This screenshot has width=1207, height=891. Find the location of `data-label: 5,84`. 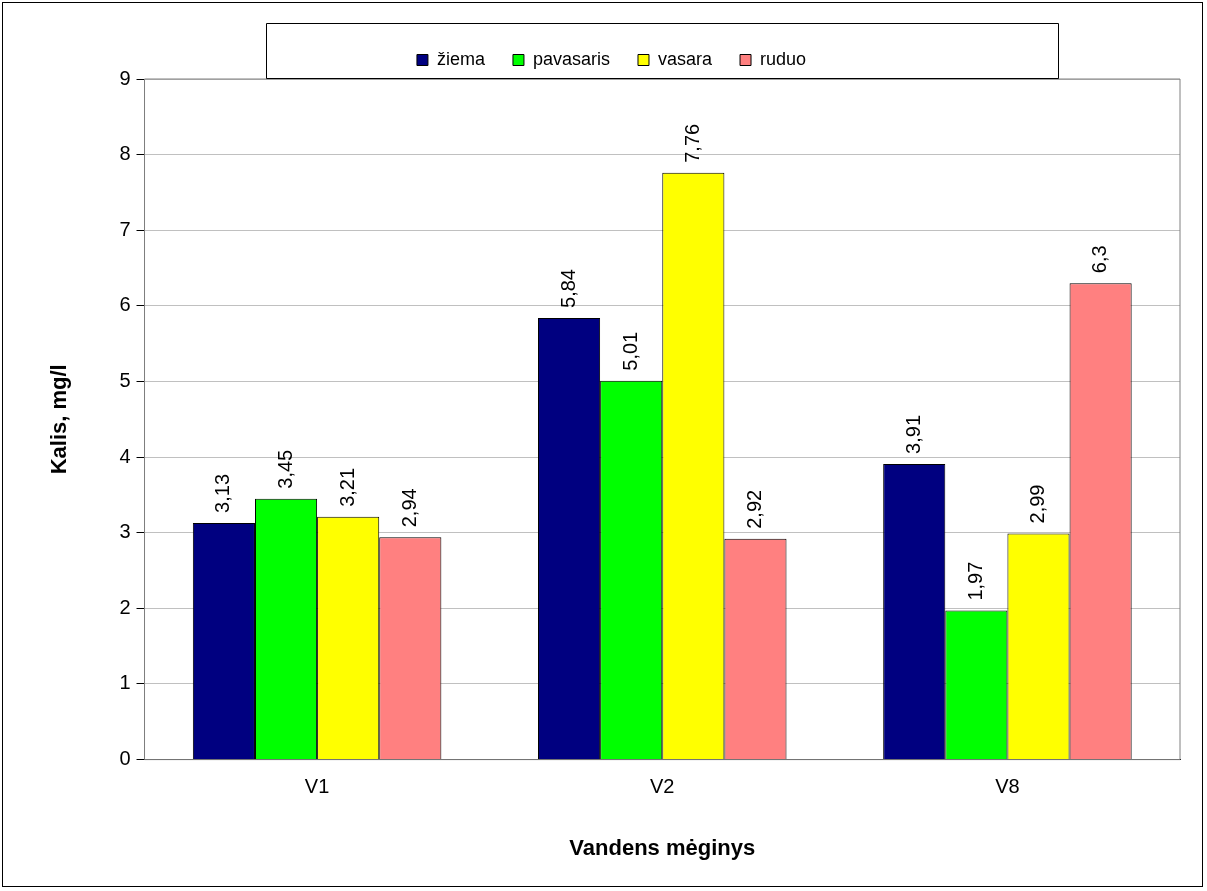

data-label: 5,84 is located at coordinates (567, 288).